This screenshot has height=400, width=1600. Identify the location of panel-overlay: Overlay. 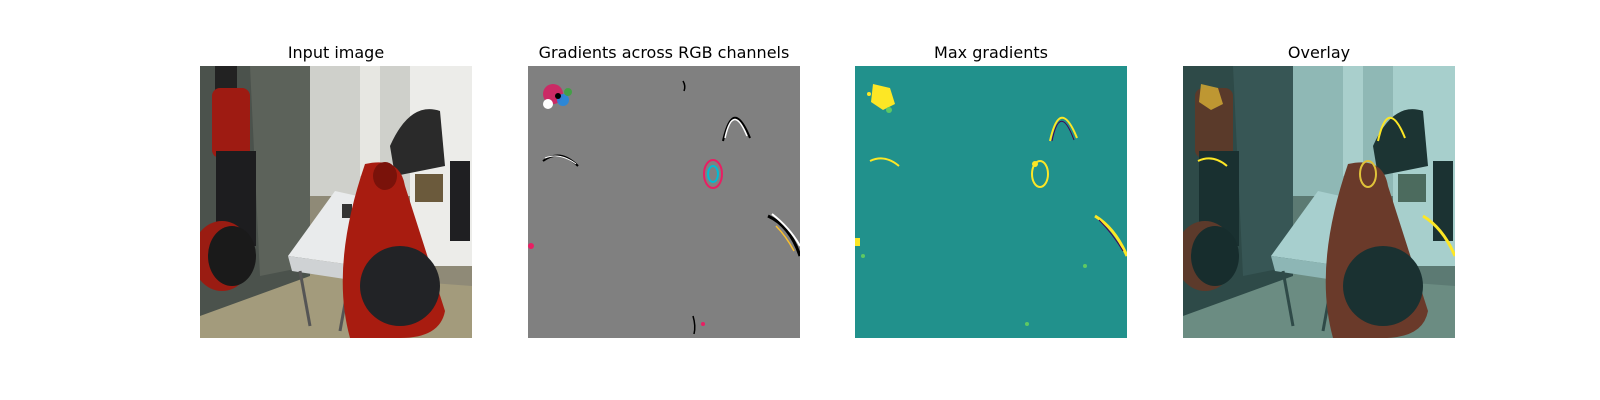
(1319, 189).